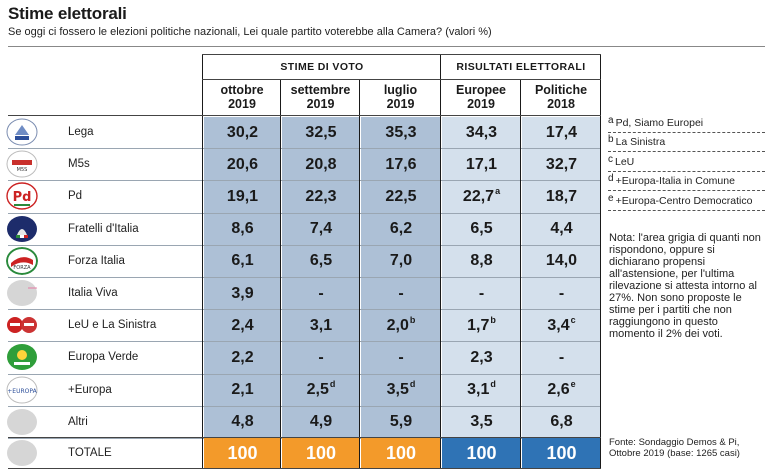 This screenshot has height=474, width=765. Describe the element at coordinates (401, 422) in the screenshot. I see `value-text: 5,9` at that location.